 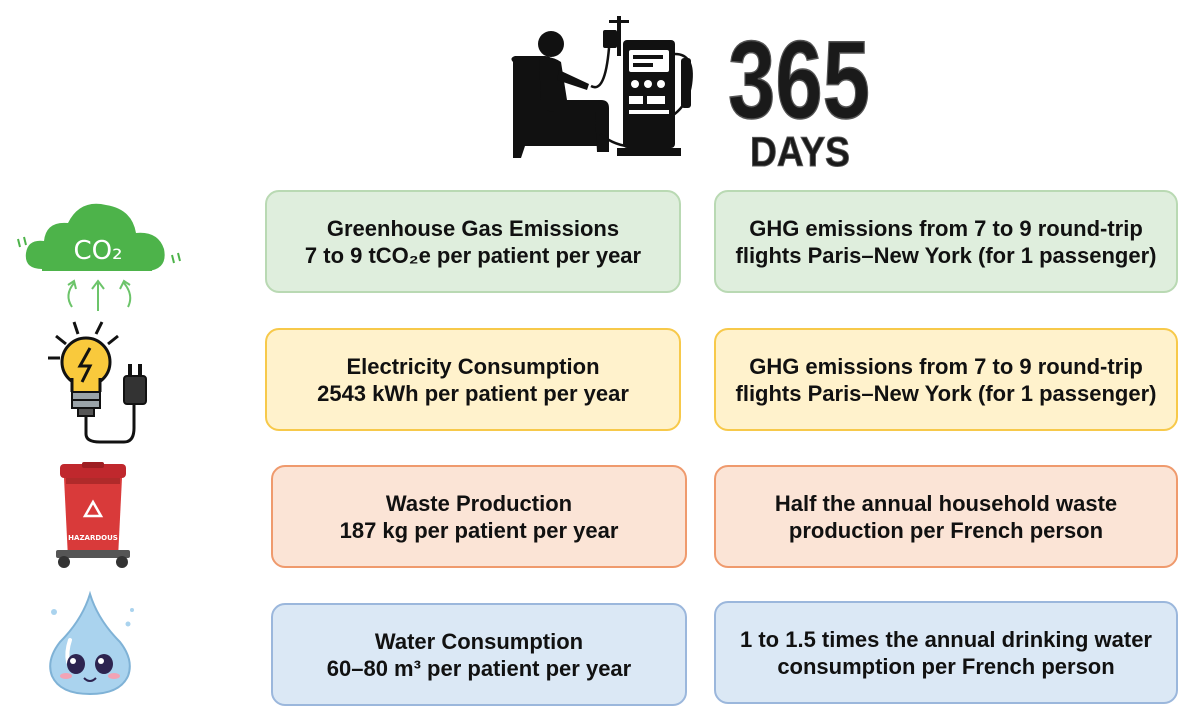 I want to click on equivalent-line: Half the annual household waste, so click(x=946, y=503).